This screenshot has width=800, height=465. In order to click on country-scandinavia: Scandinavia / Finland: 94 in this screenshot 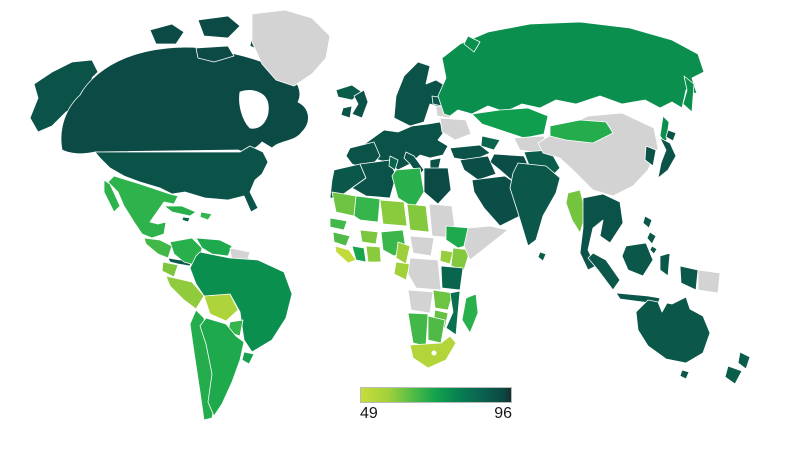, I will do `click(420, 94)`.